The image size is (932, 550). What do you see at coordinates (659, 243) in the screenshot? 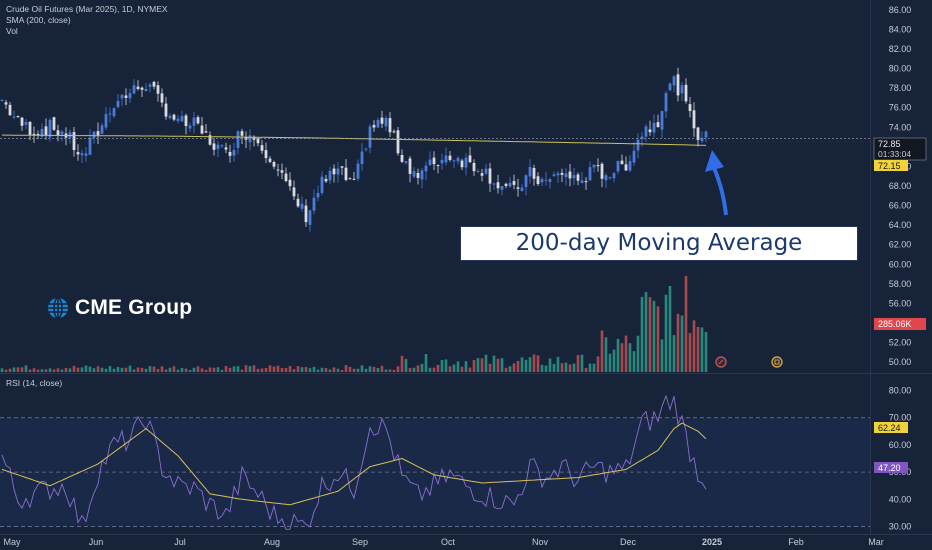
I see `moving-average-callout: 200-day Moving Average` at bounding box center [659, 243].